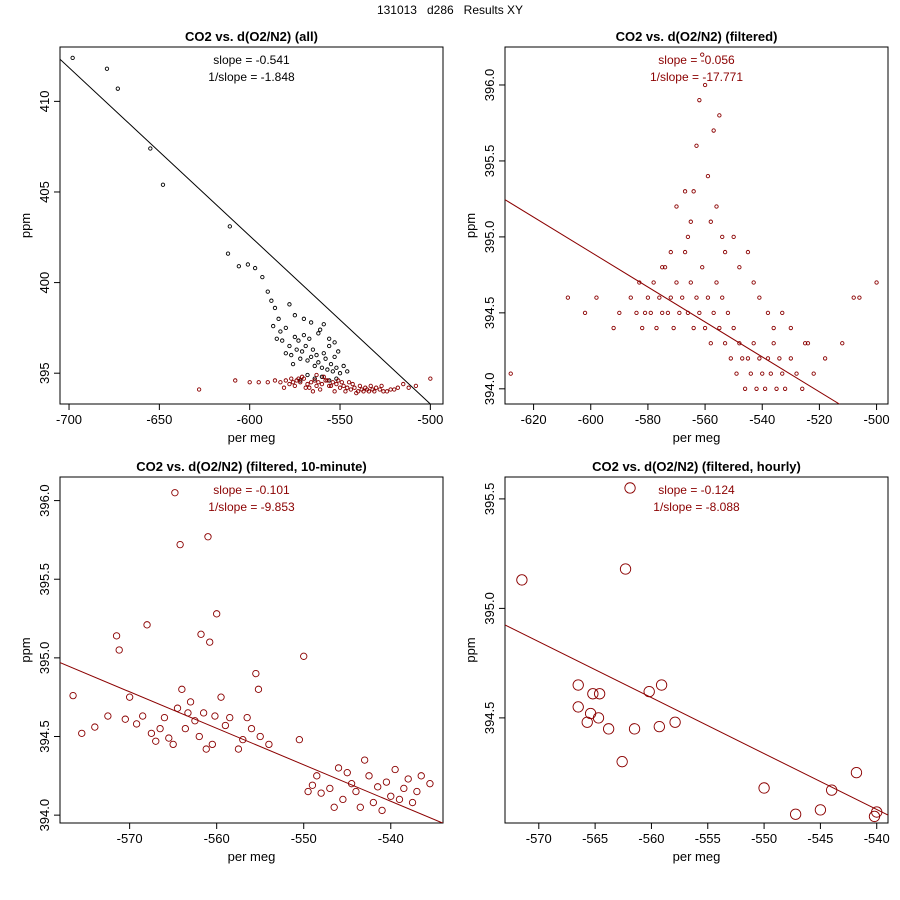  Describe the element at coordinates (44, 192) in the screenshot. I see `y-tick-label: 405` at that location.